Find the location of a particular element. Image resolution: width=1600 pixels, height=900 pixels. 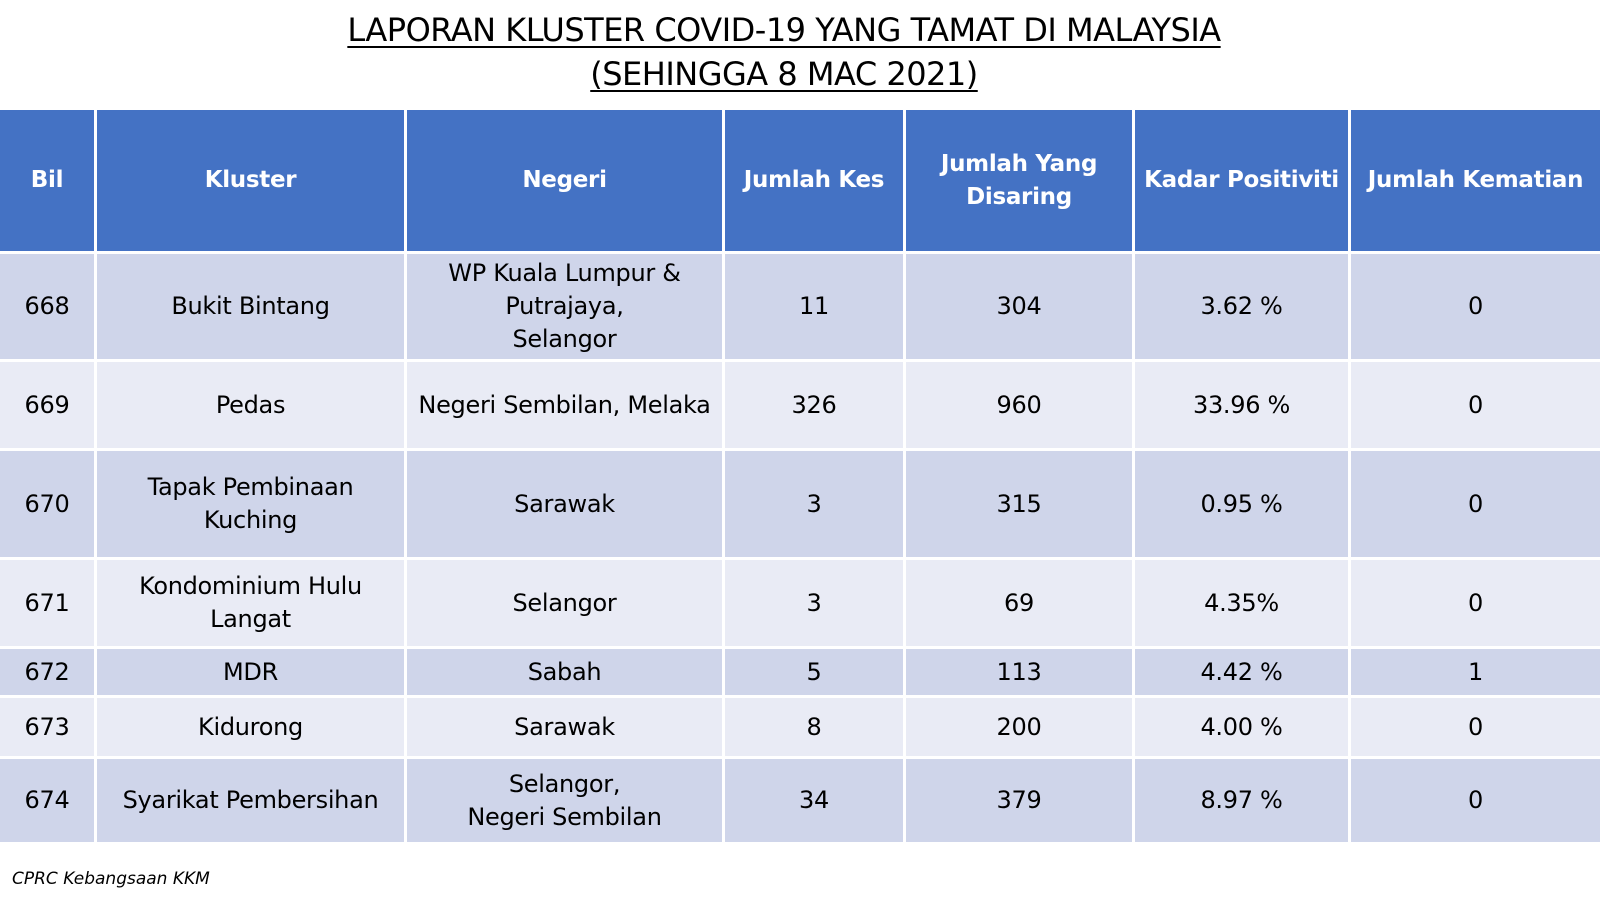

cell-bil: 674 is located at coordinates (48, 802).